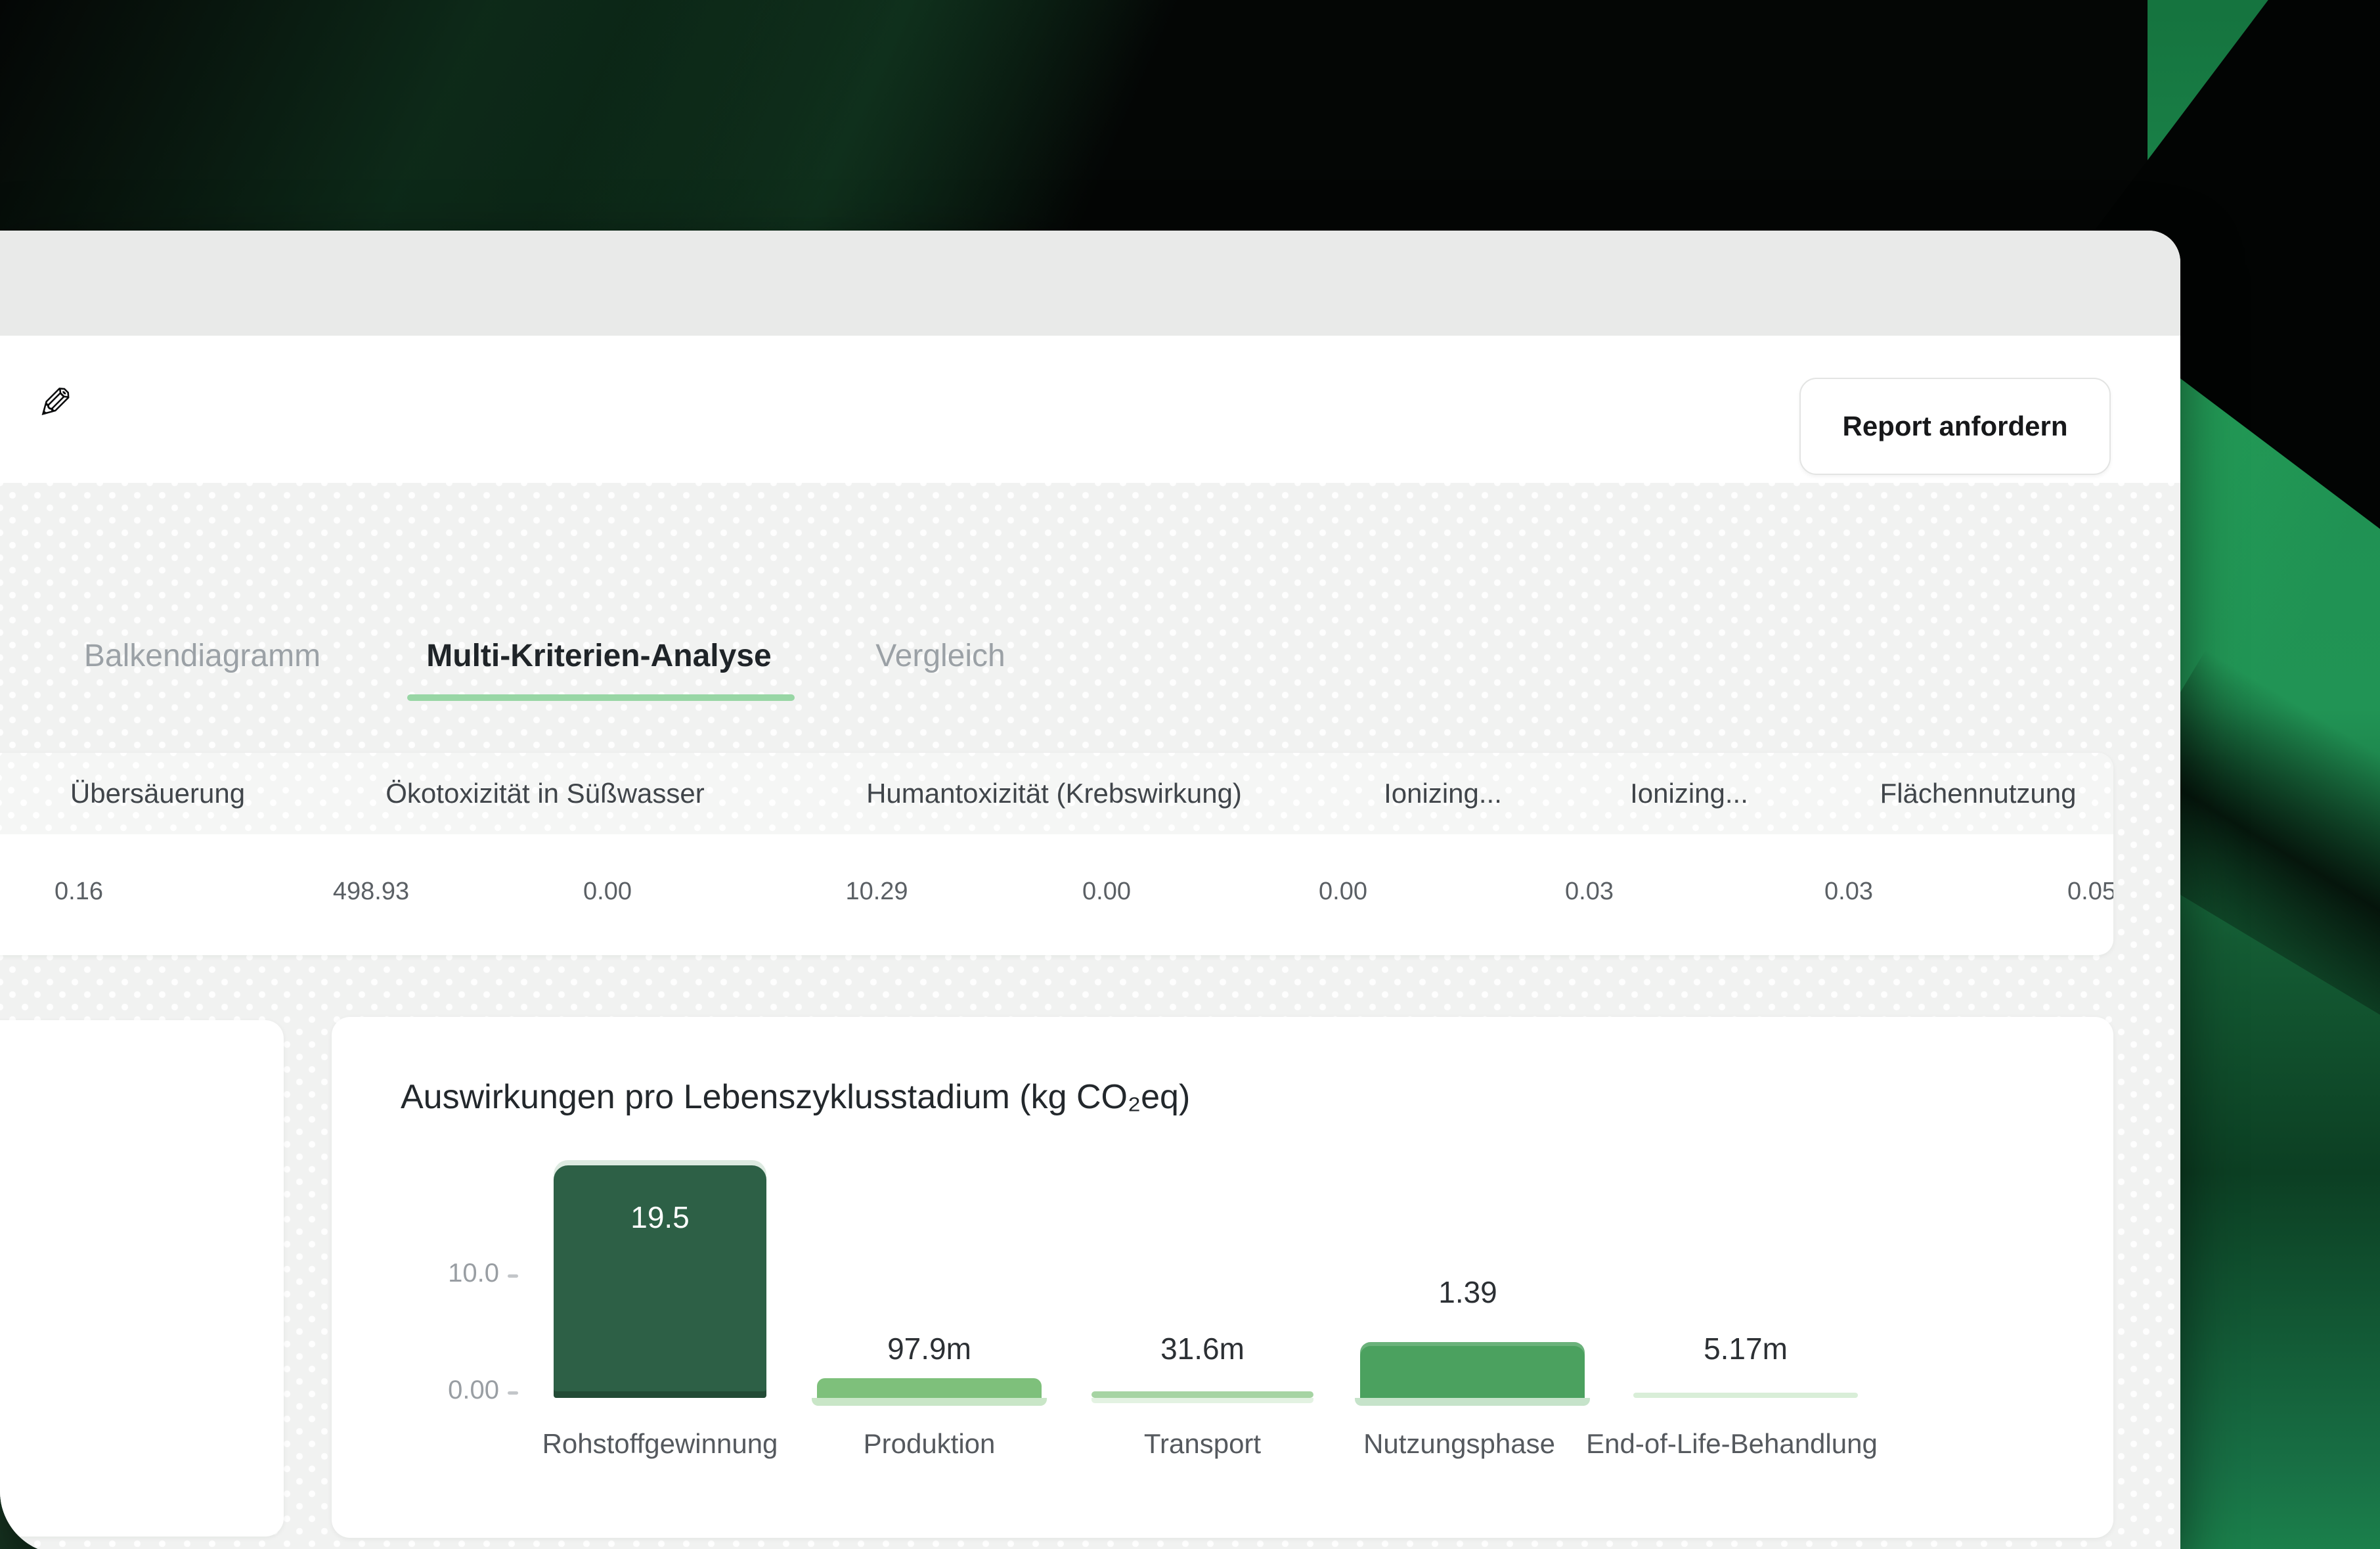 The width and height of the screenshot is (2380, 1549). Describe the element at coordinates (2264, 774) in the screenshot. I see `background-right-band` at that location.